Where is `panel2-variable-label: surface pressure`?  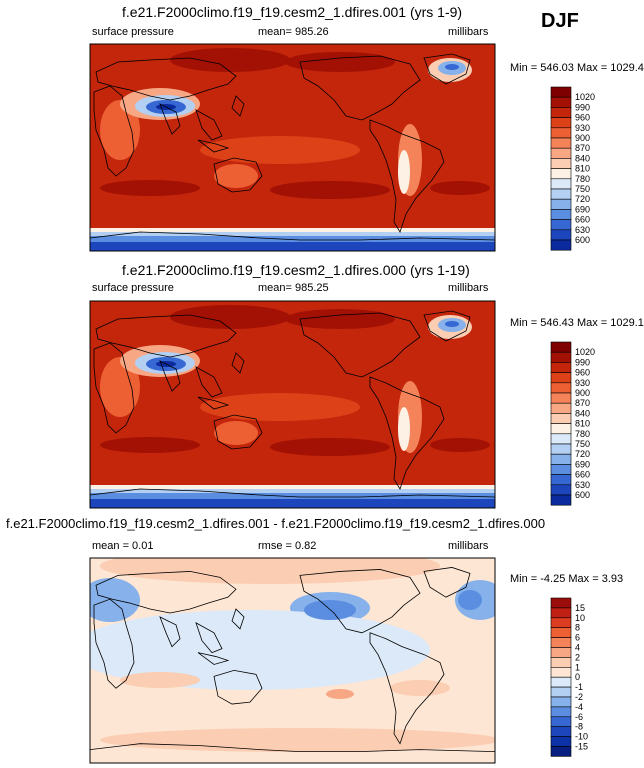 panel2-variable-label: surface pressure is located at coordinates (133, 288).